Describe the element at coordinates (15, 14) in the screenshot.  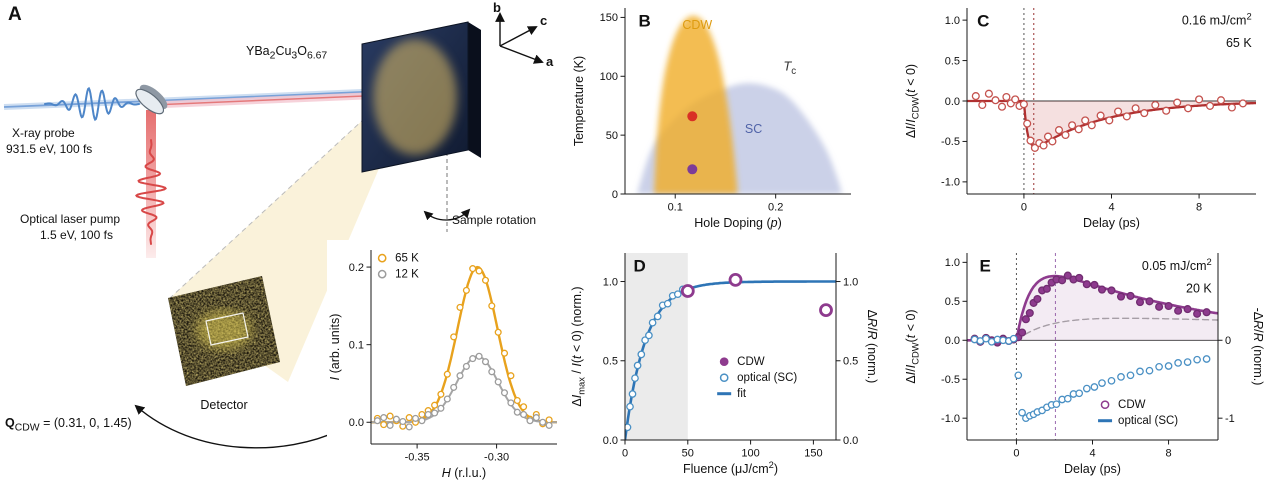
I see `panel-a-label: A` at that location.